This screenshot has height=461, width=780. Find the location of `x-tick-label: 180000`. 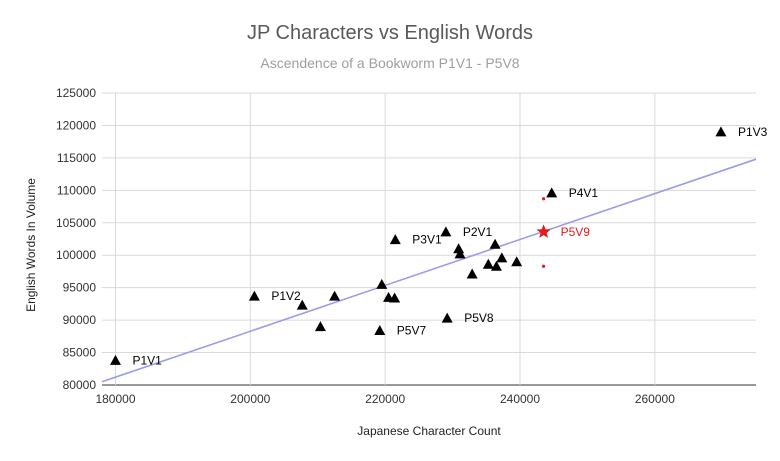

x-tick-label: 180000 is located at coordinates (115, 399).